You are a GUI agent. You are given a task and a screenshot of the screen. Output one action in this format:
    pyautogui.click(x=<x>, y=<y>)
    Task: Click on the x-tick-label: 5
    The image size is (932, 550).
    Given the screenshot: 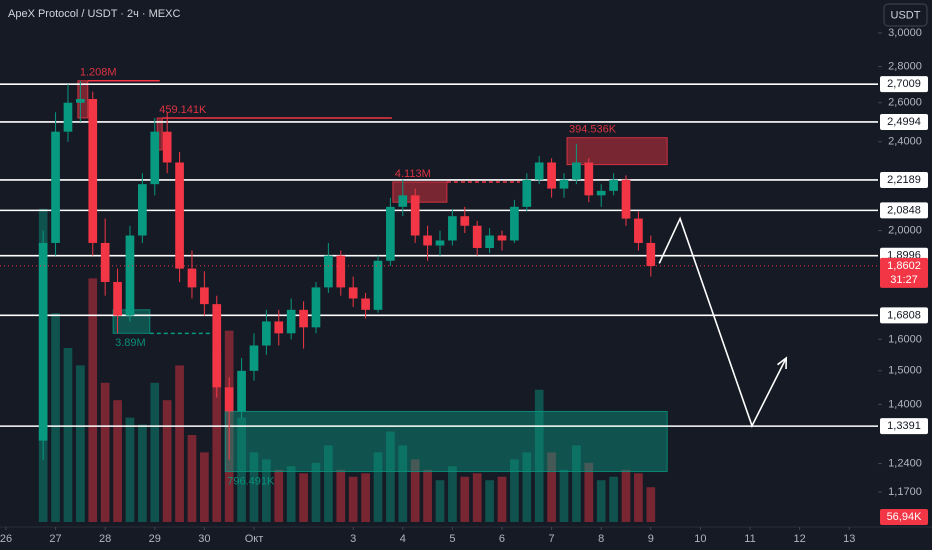 What is the action you would take?
    pyautogui.click(x=452, y=539)
    